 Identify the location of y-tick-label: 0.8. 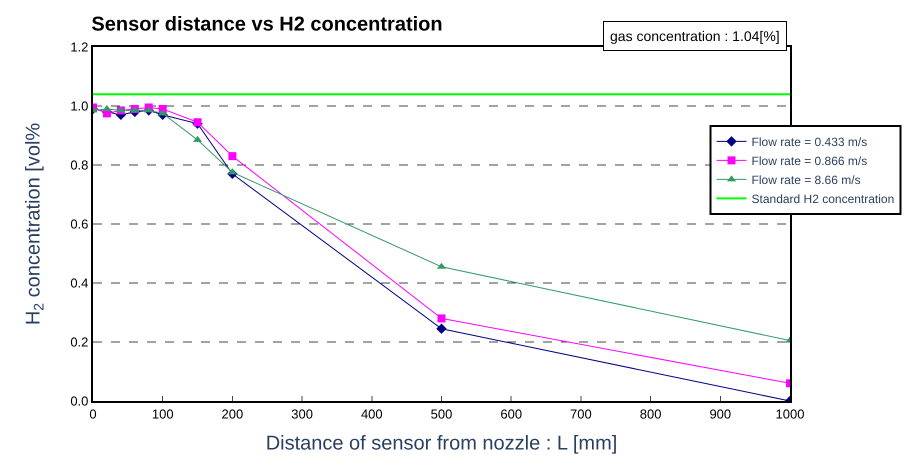
(79, 165).